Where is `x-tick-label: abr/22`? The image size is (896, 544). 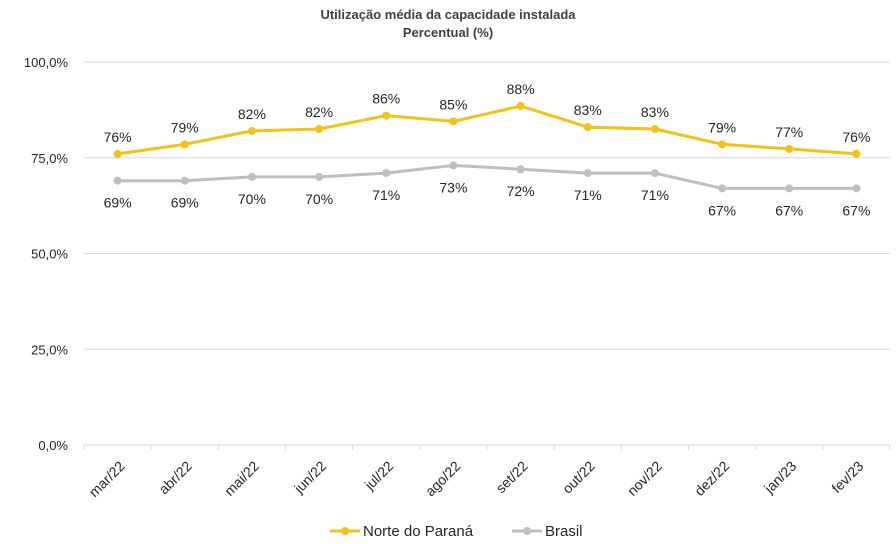 x-tick-label: abr/22 is located at coordinates (175, 478).